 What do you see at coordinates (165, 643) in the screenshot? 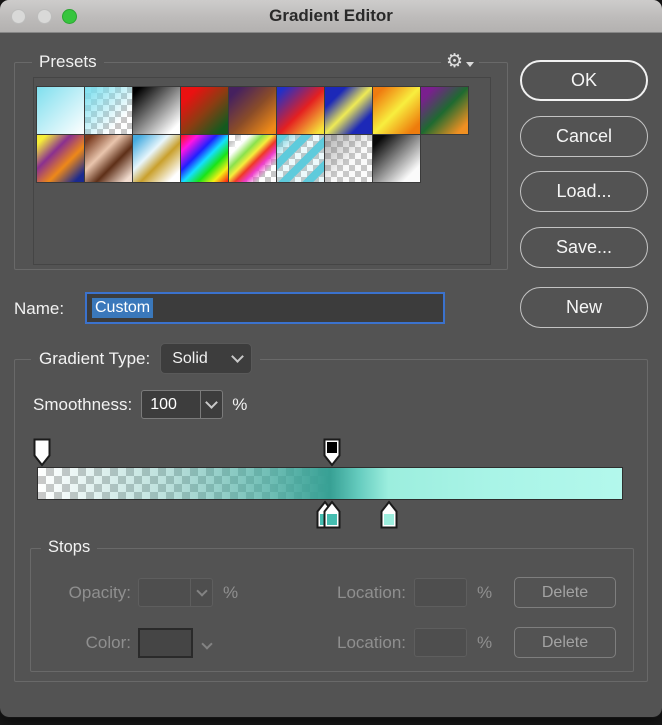
I see `color-swatch` at bounding box center [165, 643].